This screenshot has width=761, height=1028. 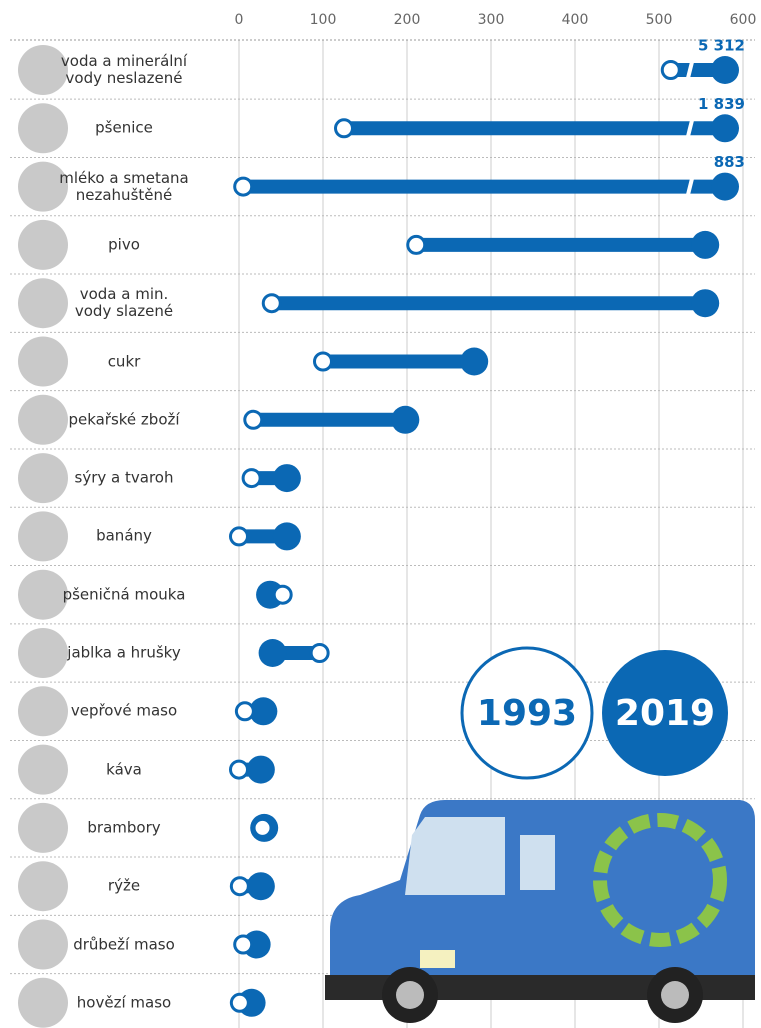 I want to click on x-tick-label: 400, so click(x=575, y=20).